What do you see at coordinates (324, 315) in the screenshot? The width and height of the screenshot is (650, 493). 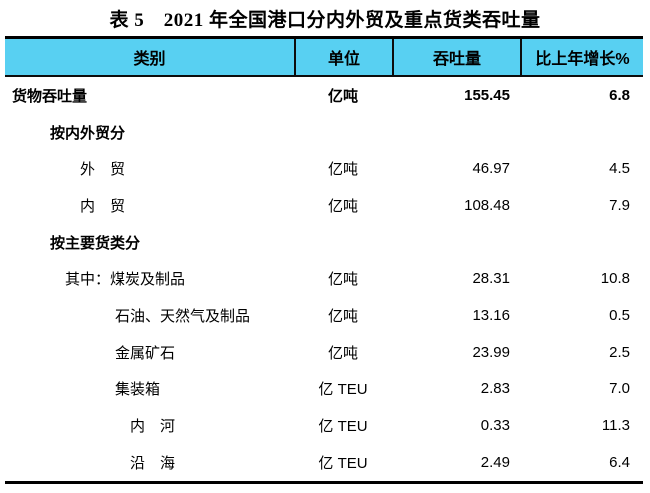 I see `table-row: 石油、天然气及制品 亿吨 13.16 0.5` at bounding box center [324, 315].